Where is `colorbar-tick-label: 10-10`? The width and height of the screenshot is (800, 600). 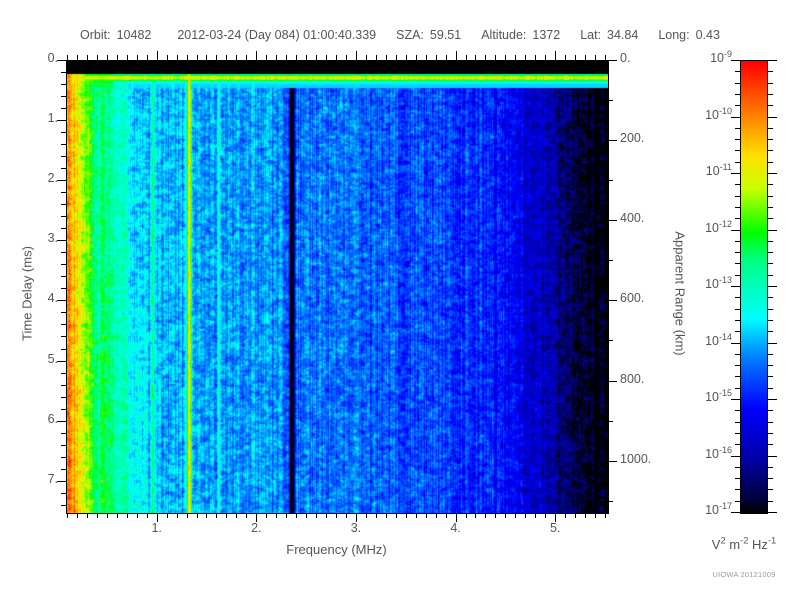
colorbar-tick-label: 10-10 is located at coordinates (718, 113).